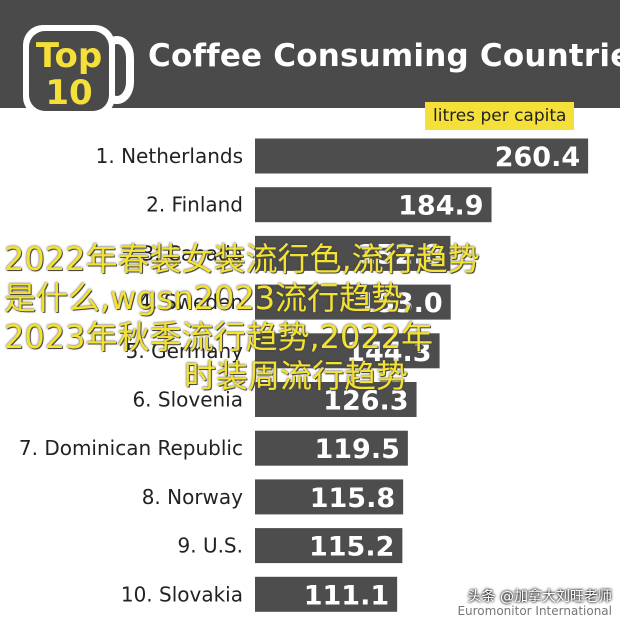  Describe the element at coordinates (346, 595) in the screenshot. I see `value-label: 111.1` at that location.